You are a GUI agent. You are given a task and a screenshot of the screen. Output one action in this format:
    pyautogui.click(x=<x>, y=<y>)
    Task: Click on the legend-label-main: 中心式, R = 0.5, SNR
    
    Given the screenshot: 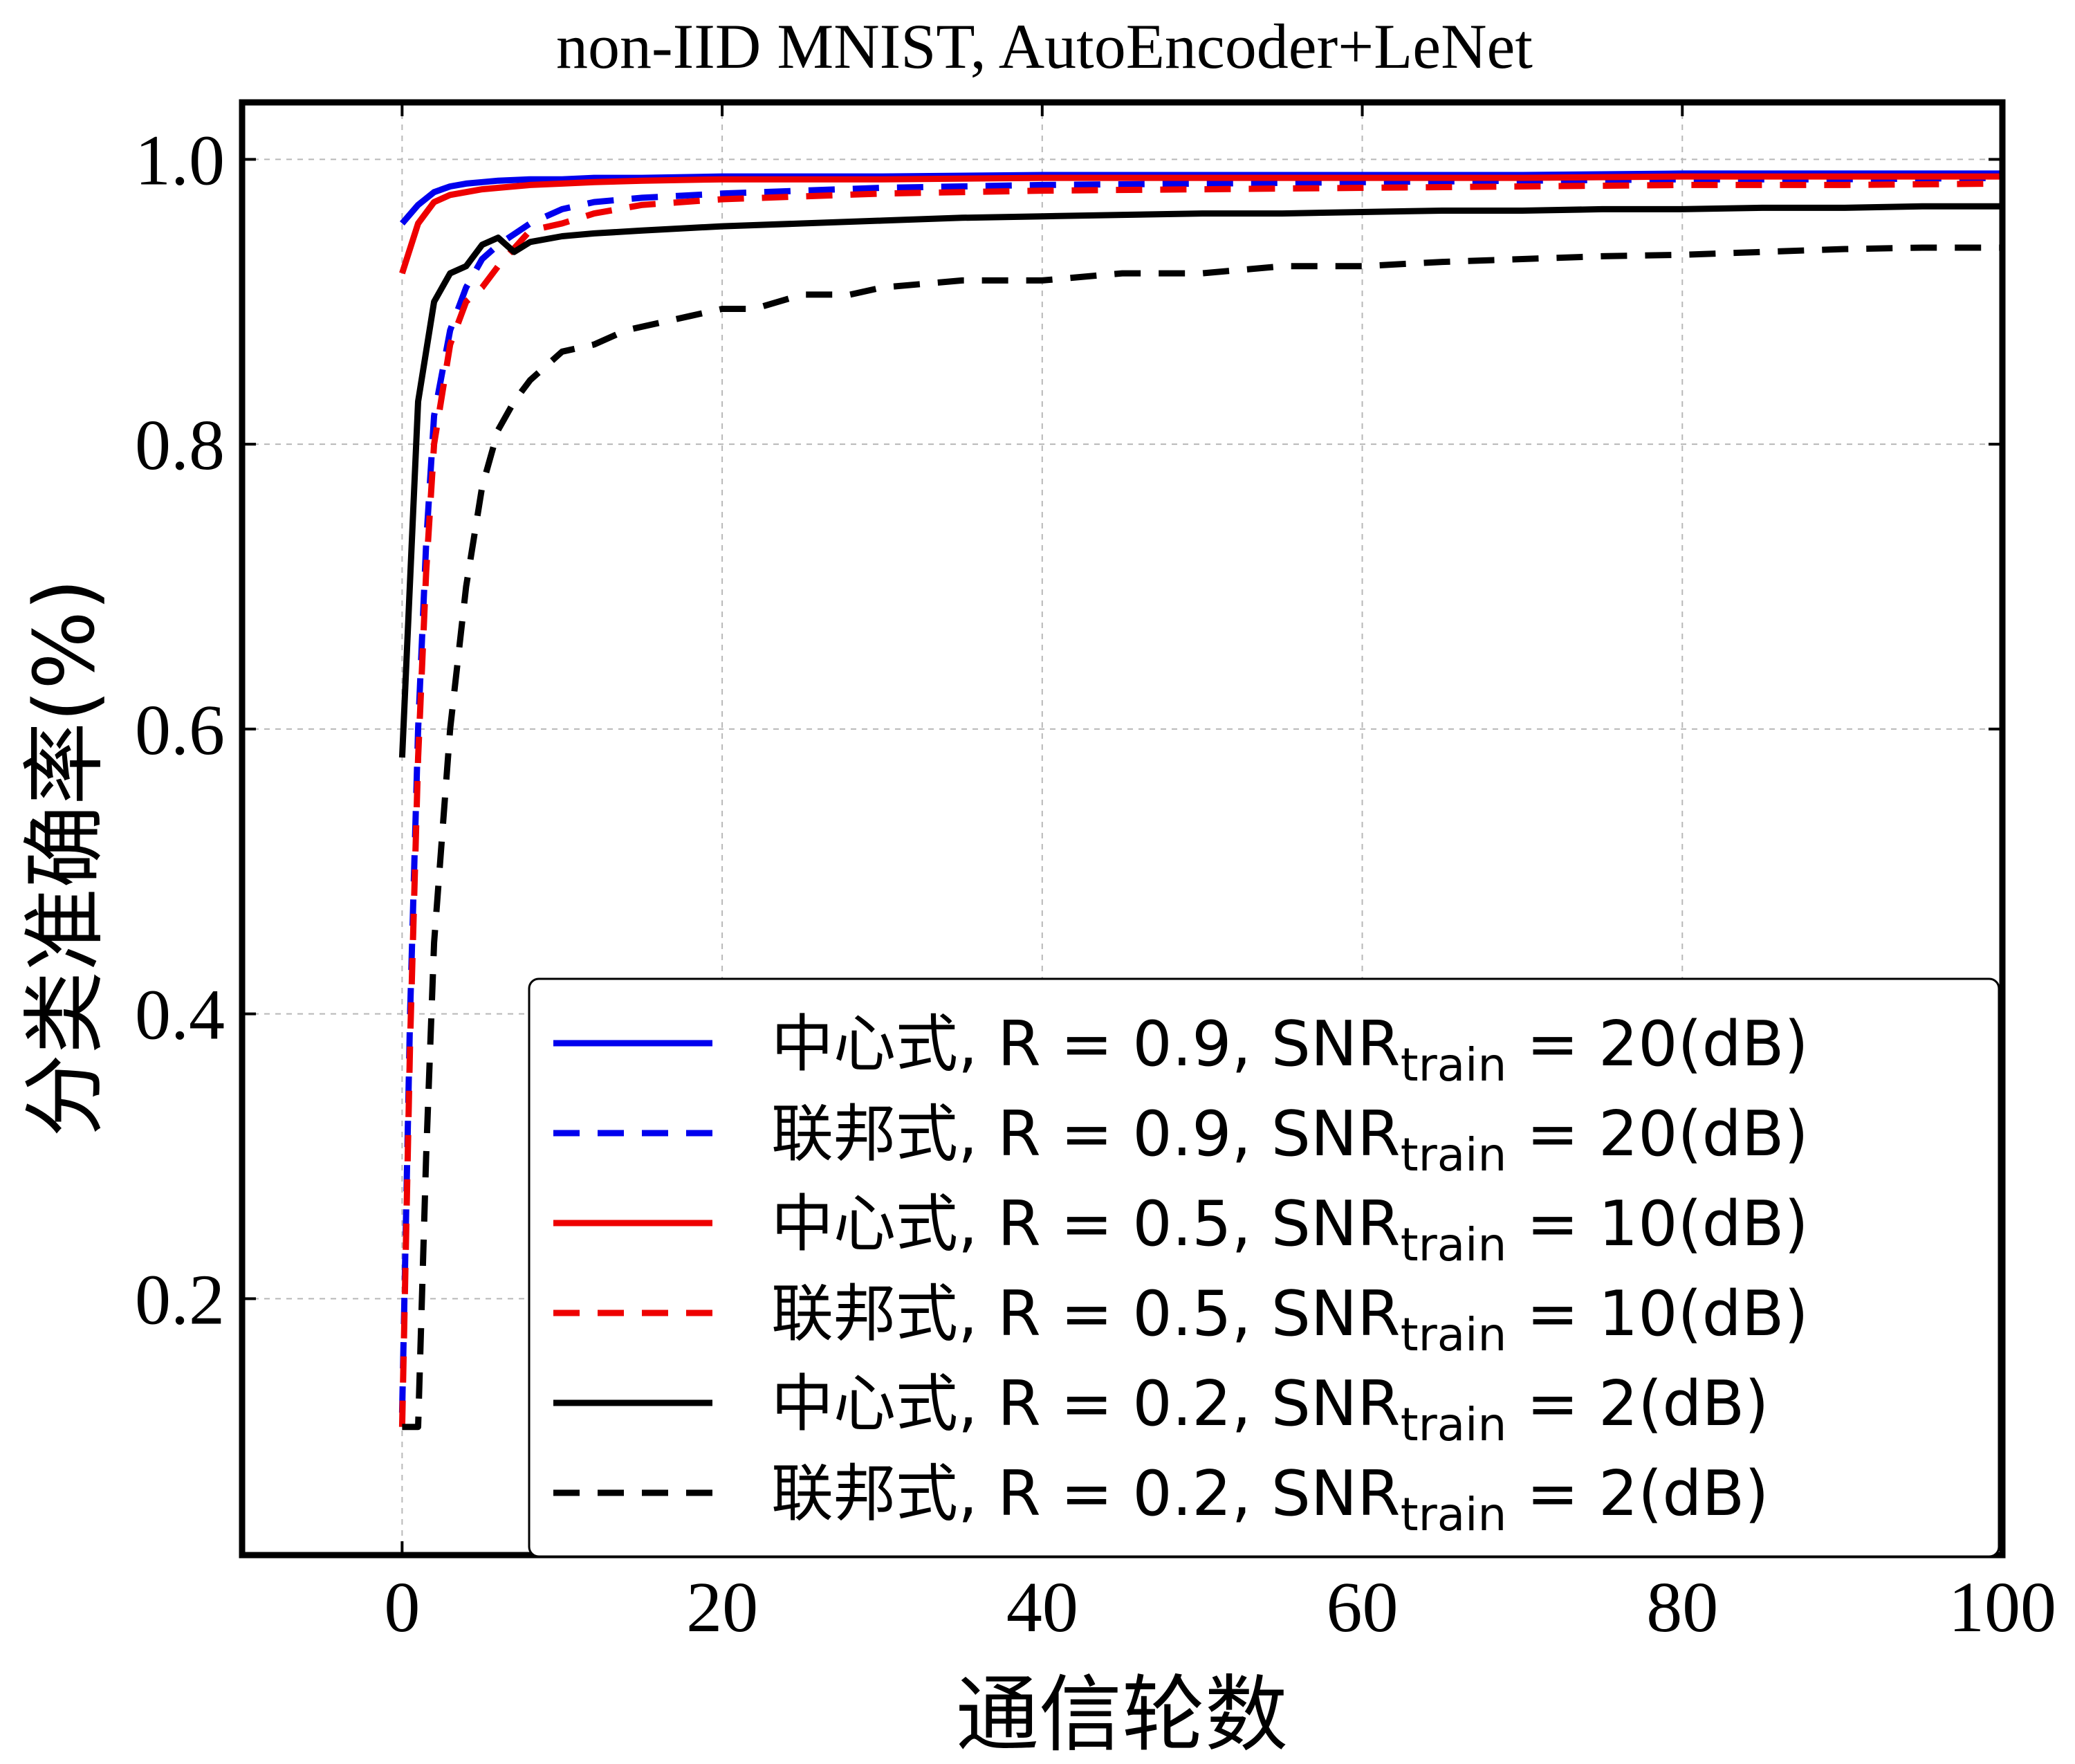 What is the action you would take?
    pyautogui.click(x=1086, y=1224)
    